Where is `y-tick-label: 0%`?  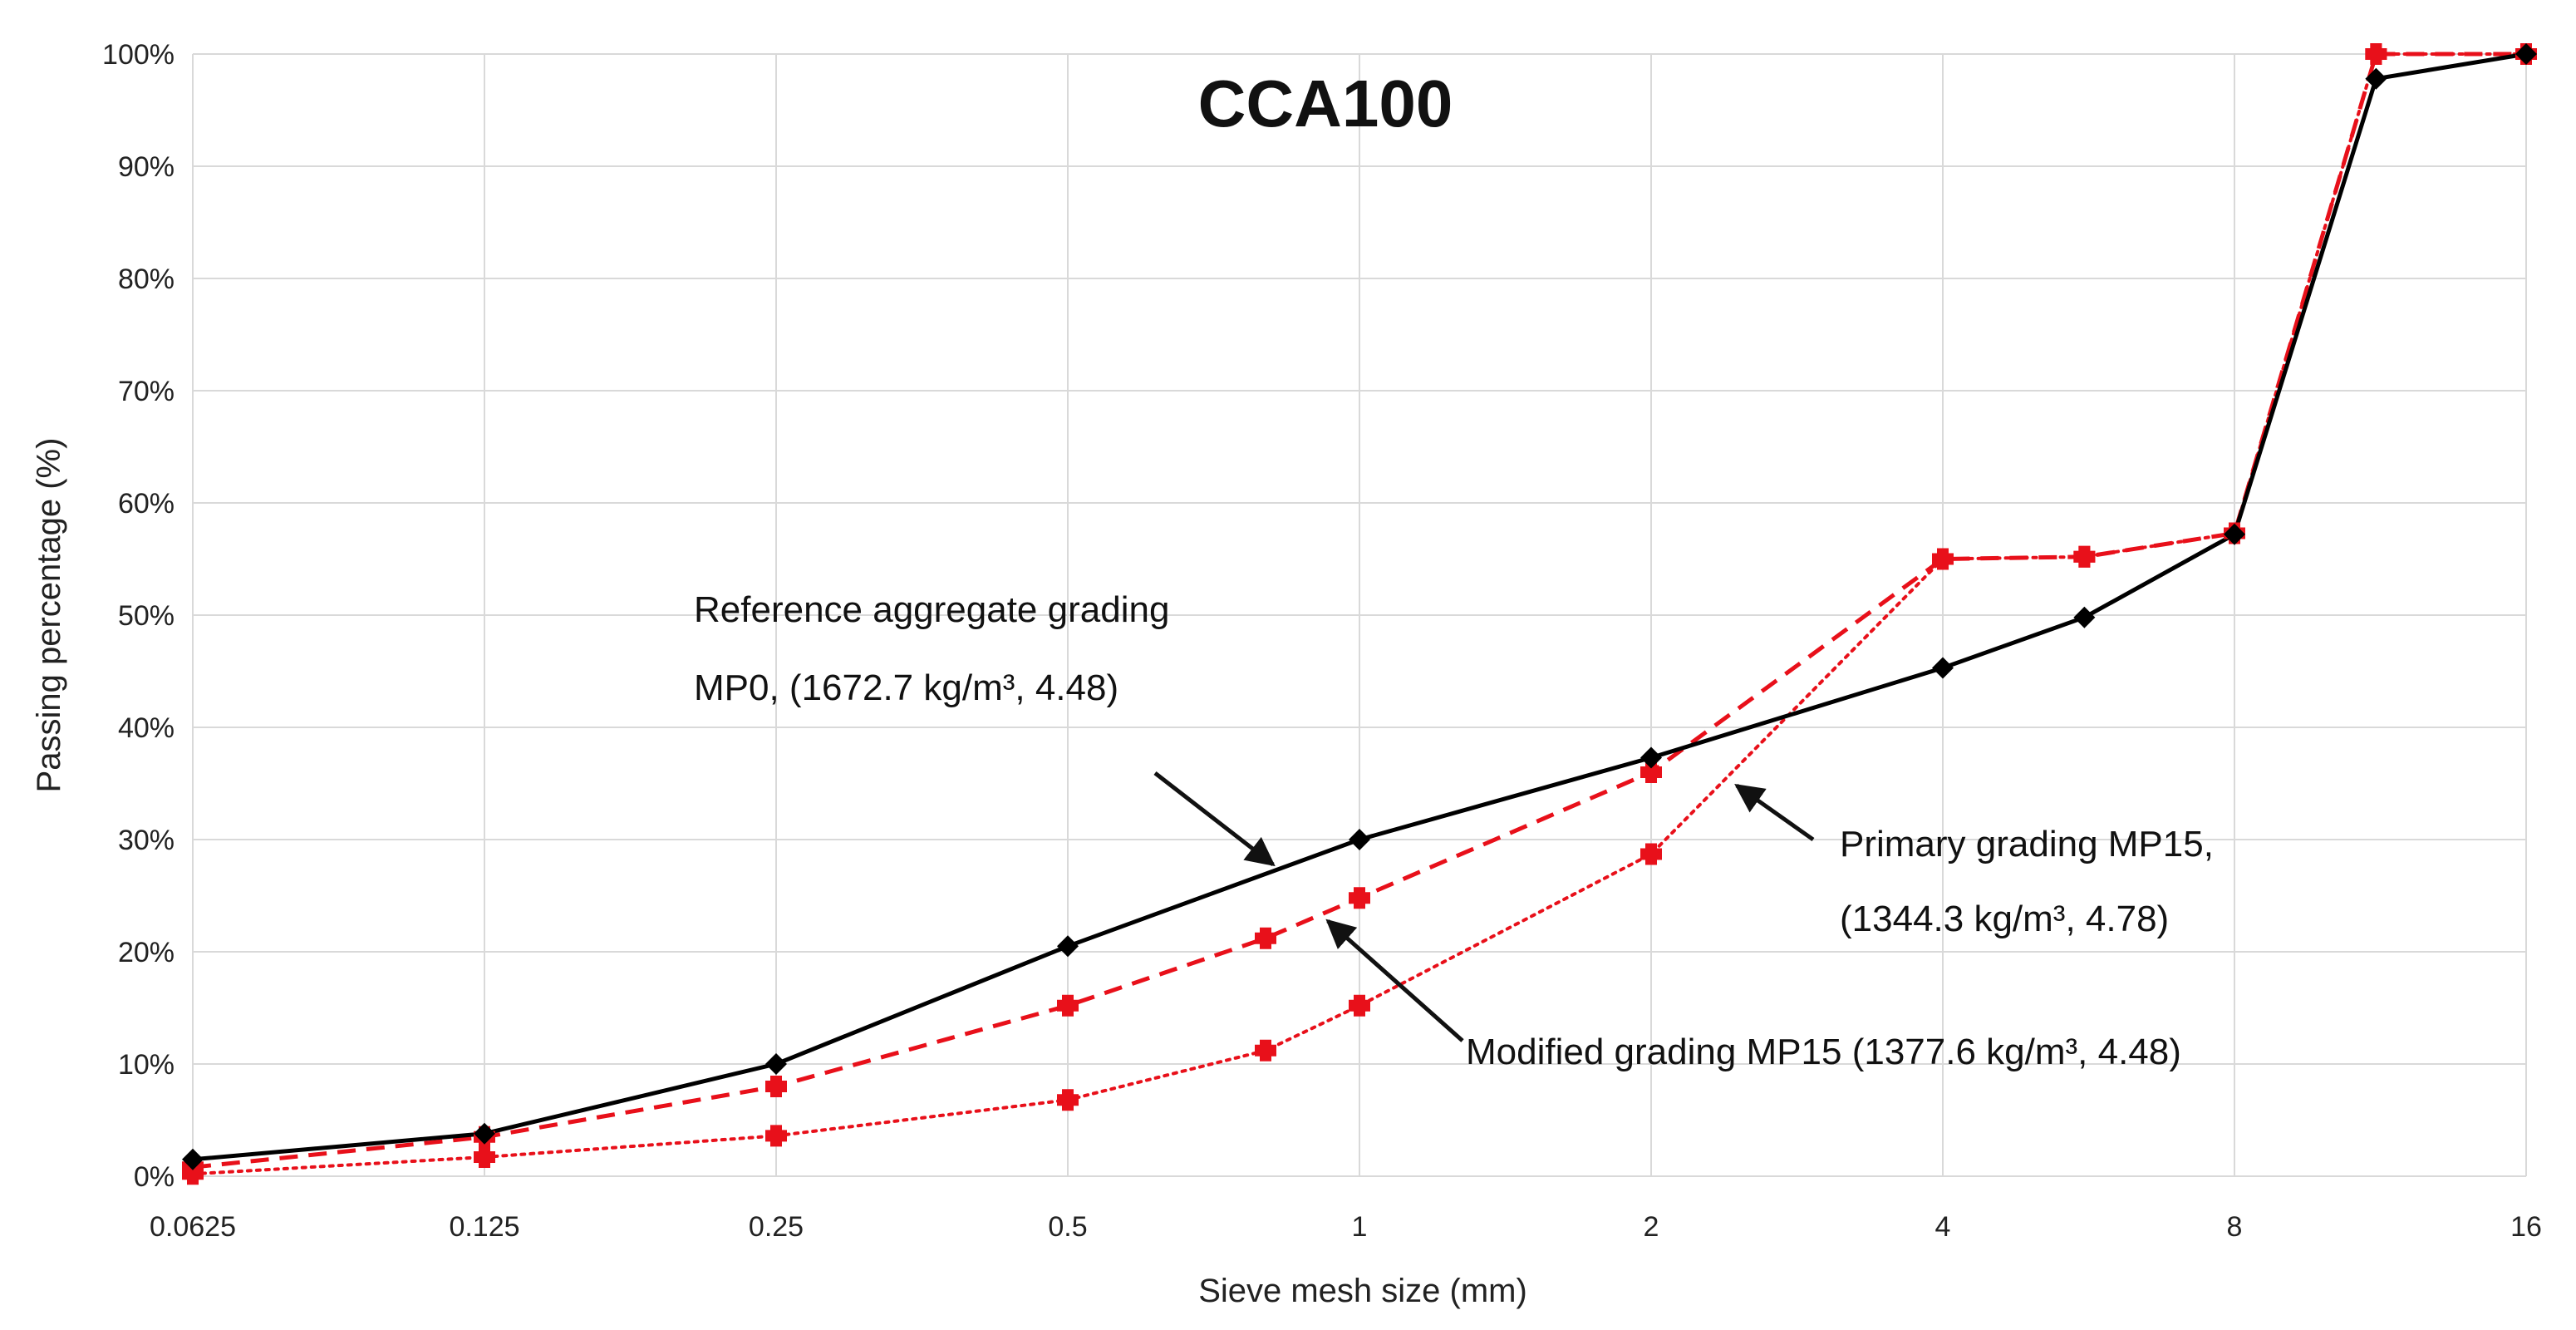 y-tick-label: 0% is located at coordinates (154, 1177).